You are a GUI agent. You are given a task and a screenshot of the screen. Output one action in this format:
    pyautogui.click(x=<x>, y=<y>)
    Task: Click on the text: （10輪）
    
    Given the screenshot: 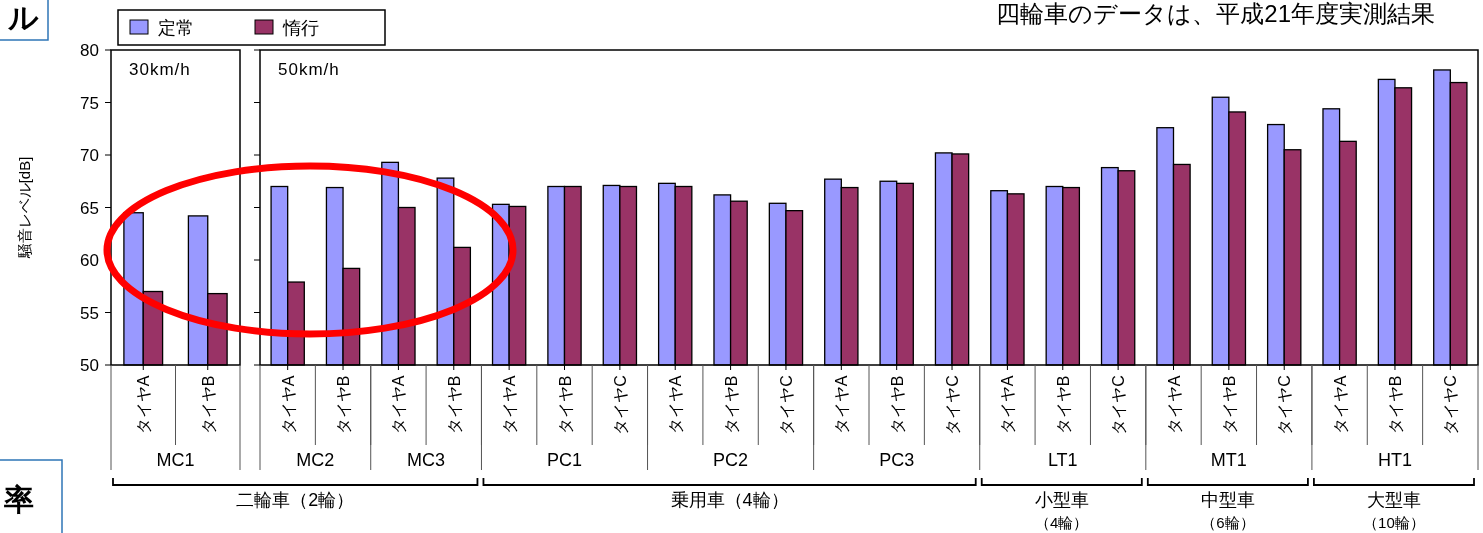 What is the action you would take?
    pyautogui.click(x=1394, y=522)
    